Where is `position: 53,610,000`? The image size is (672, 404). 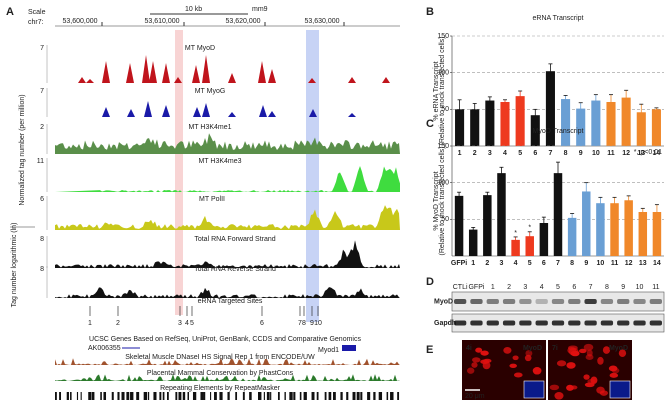
position: 53,610,000 is located at coordinates (161, 21).